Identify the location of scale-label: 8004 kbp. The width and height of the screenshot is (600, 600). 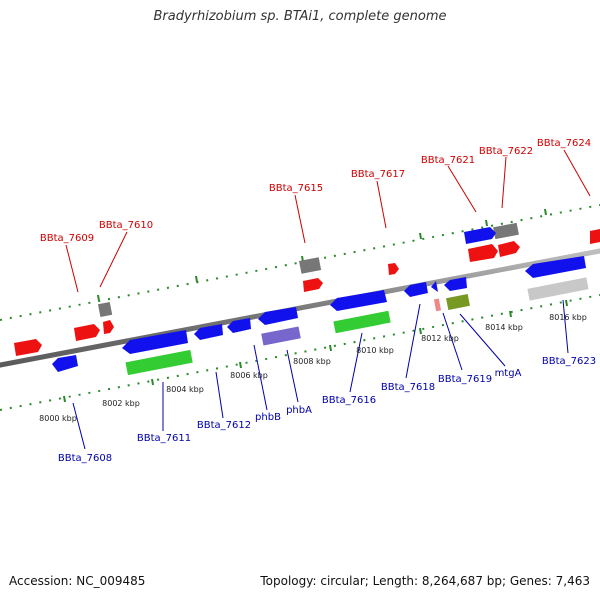
(185, 389).